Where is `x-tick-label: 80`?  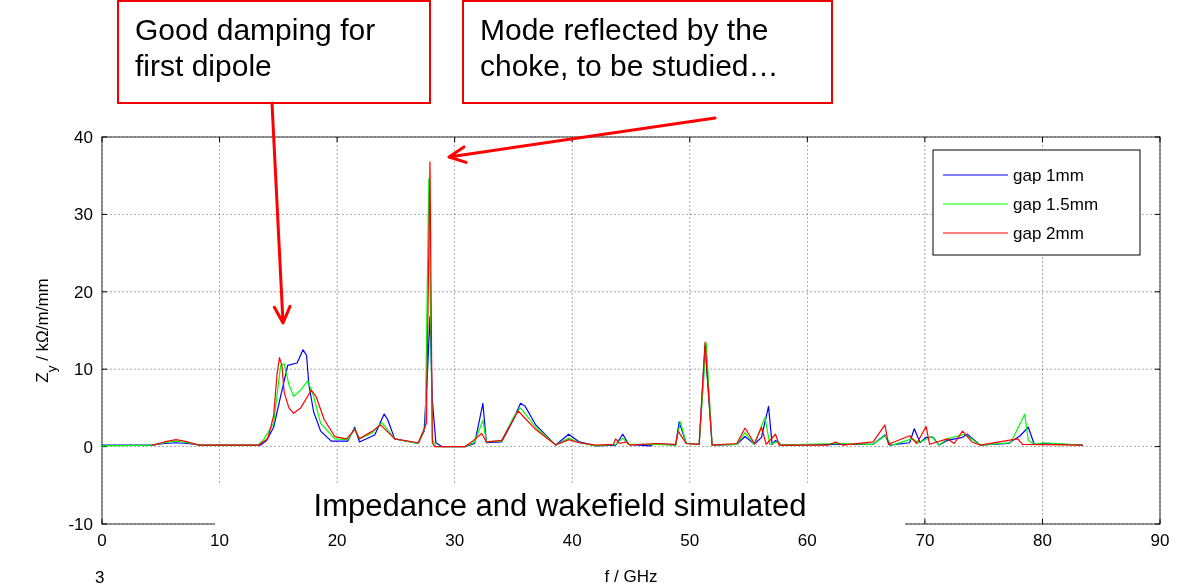
x-tick-label: 80 is located at coordinates (1042, 540).